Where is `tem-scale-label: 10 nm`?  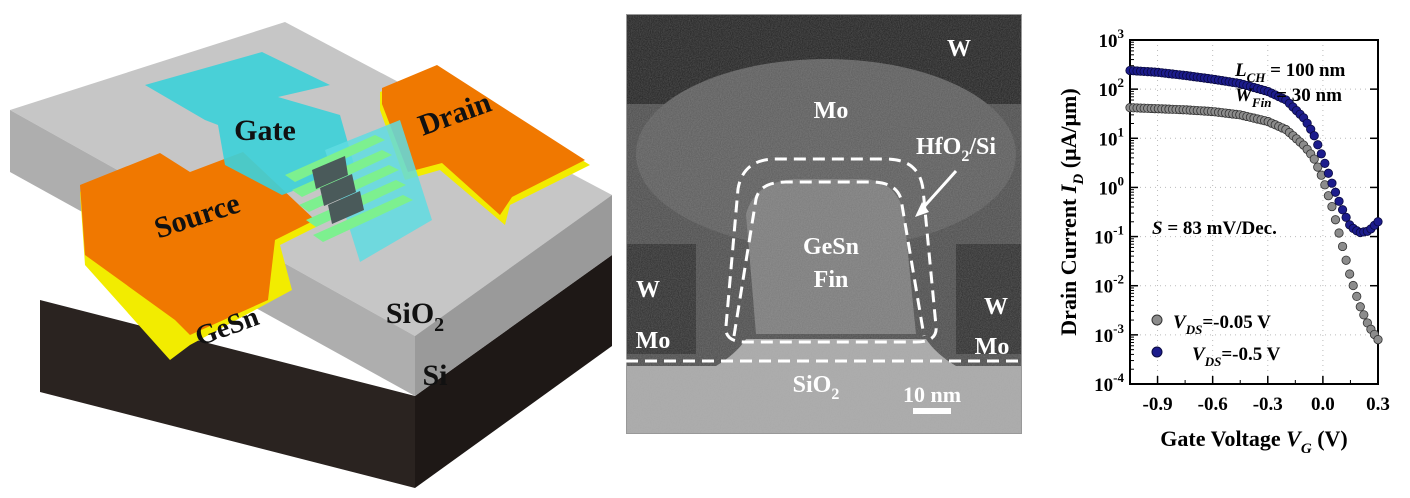
tem-scale-label: 10 nm is located at coordinates (932, 394).